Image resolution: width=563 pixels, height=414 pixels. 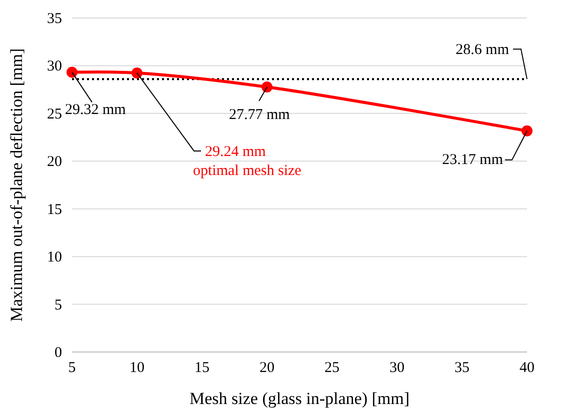 I want to click on y-tick-label: 0, so click(x=58, y=353).